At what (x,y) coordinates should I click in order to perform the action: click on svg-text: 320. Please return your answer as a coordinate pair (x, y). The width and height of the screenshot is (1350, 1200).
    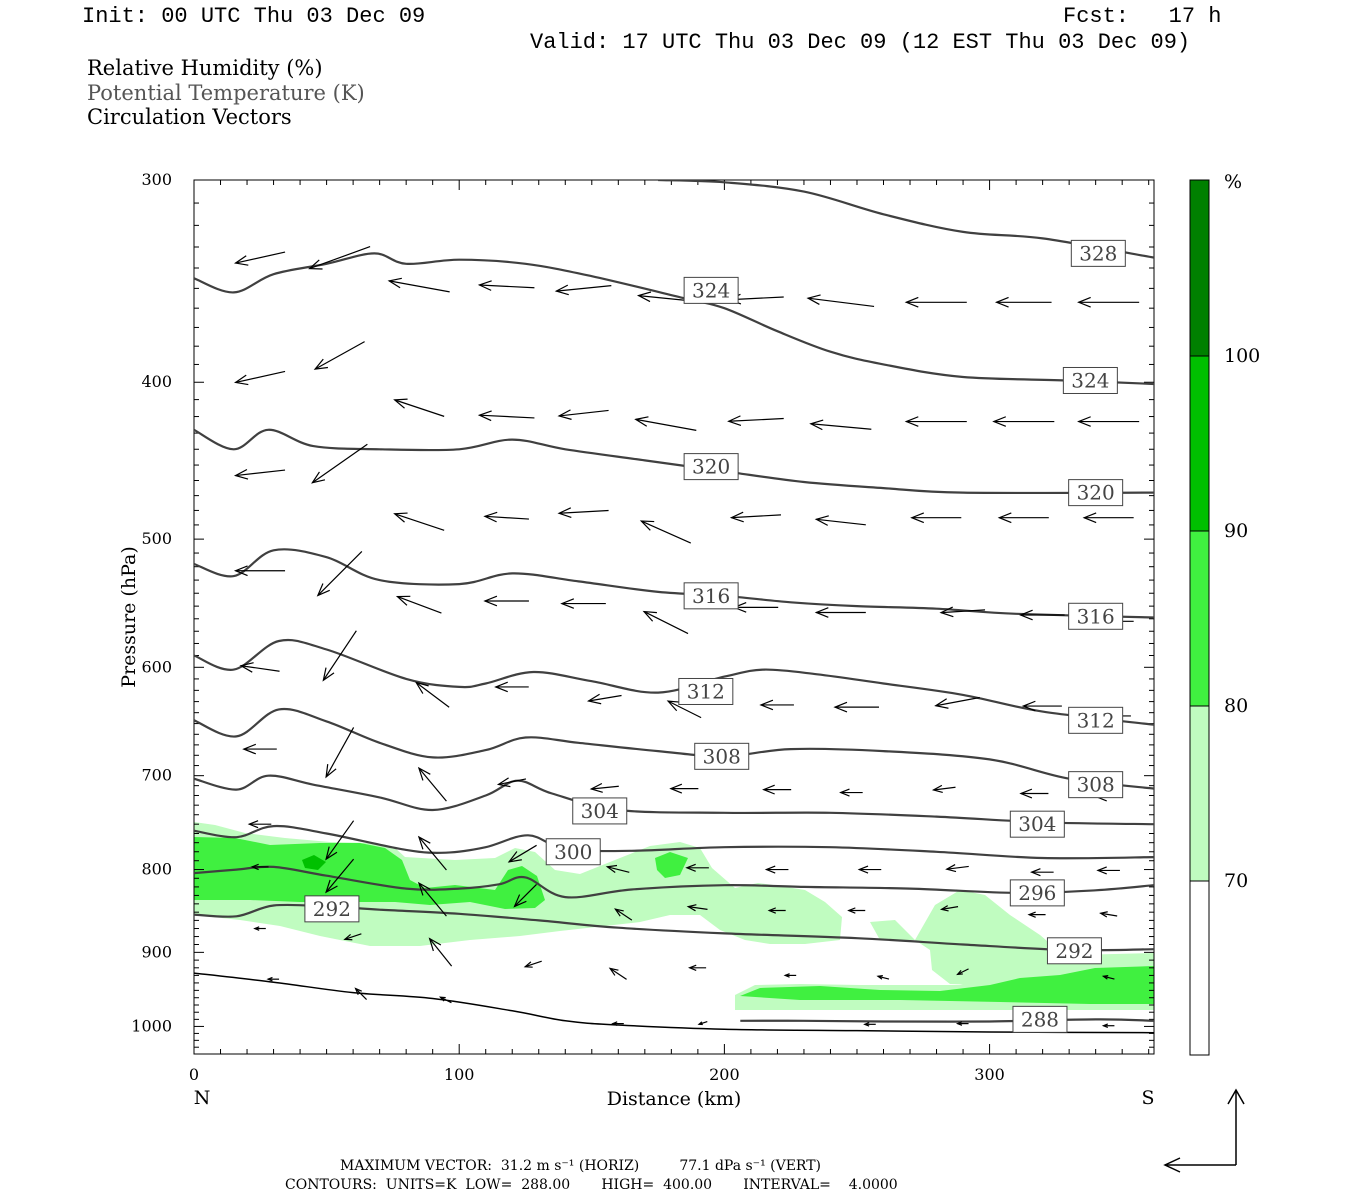
    Looking at the image, I should click on (1096, 493).